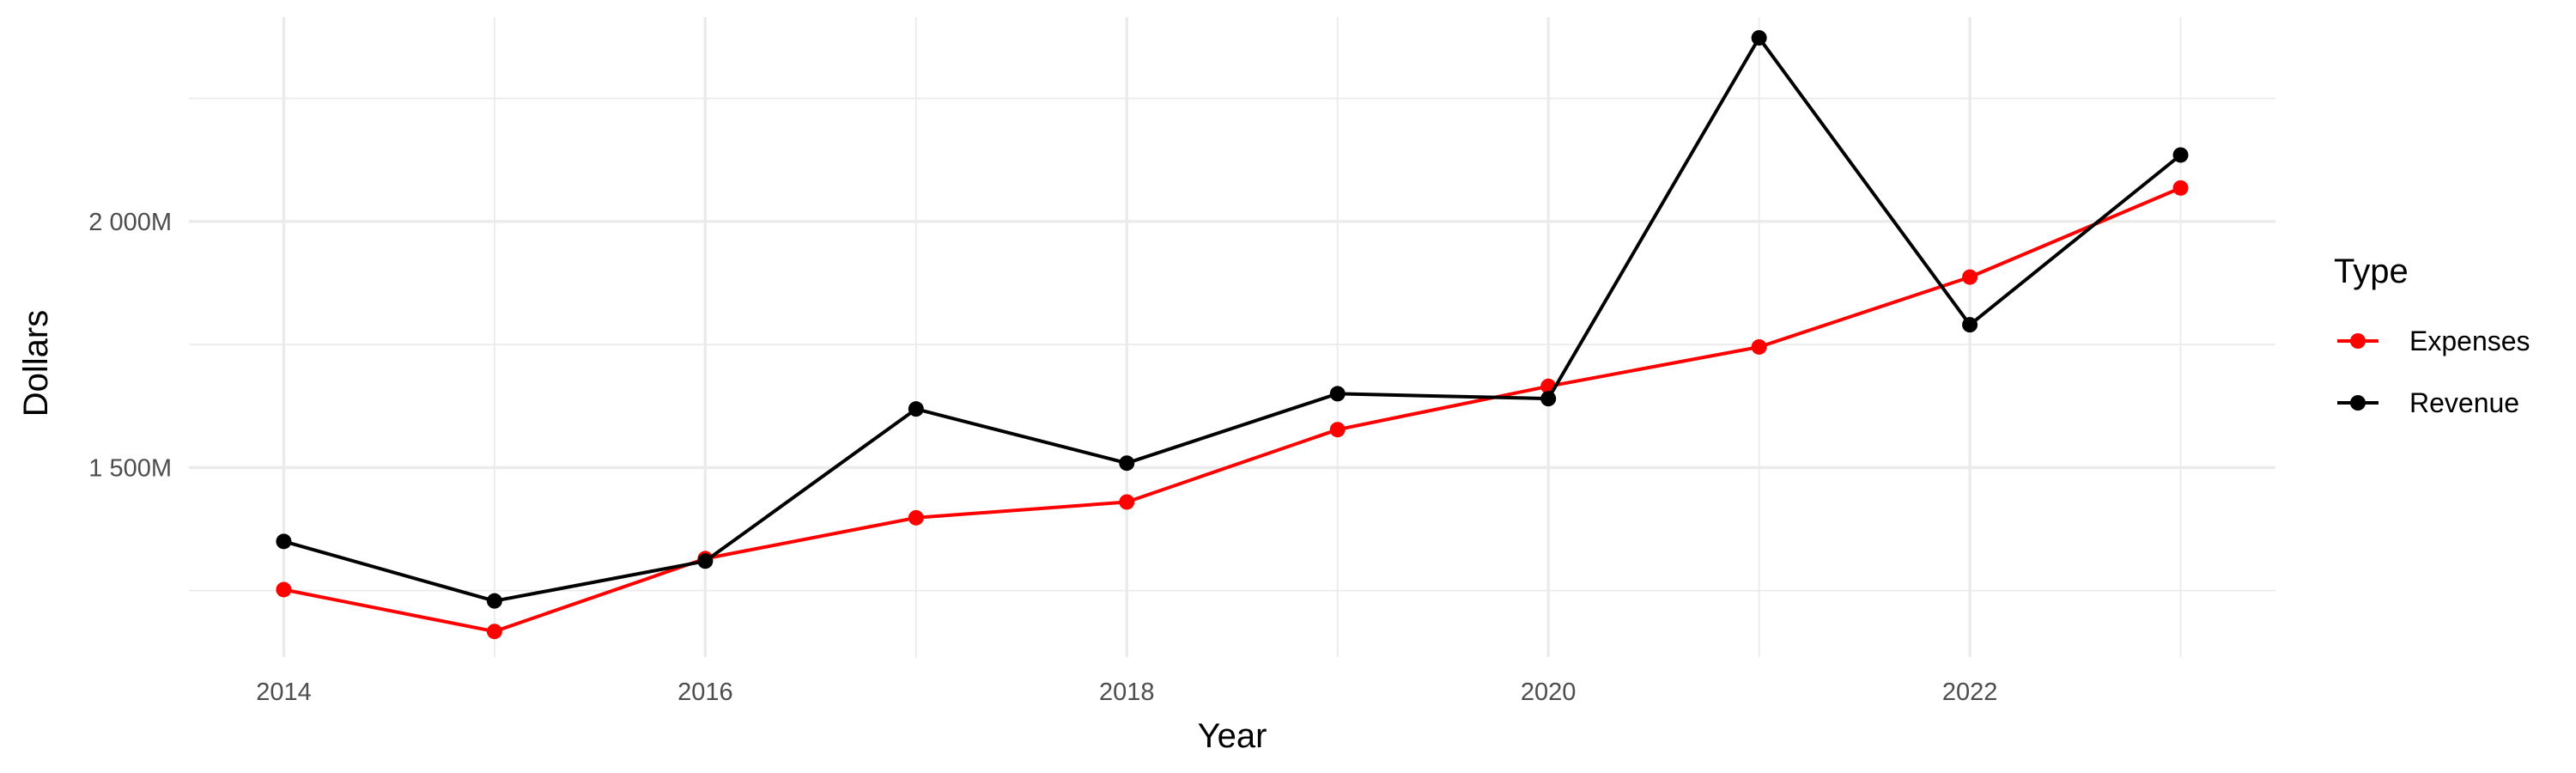  What do you see at coordinates (130, 468) in the screenshot?
I see `y-tick-label: 1 500M` at bounding box center [130, 468].